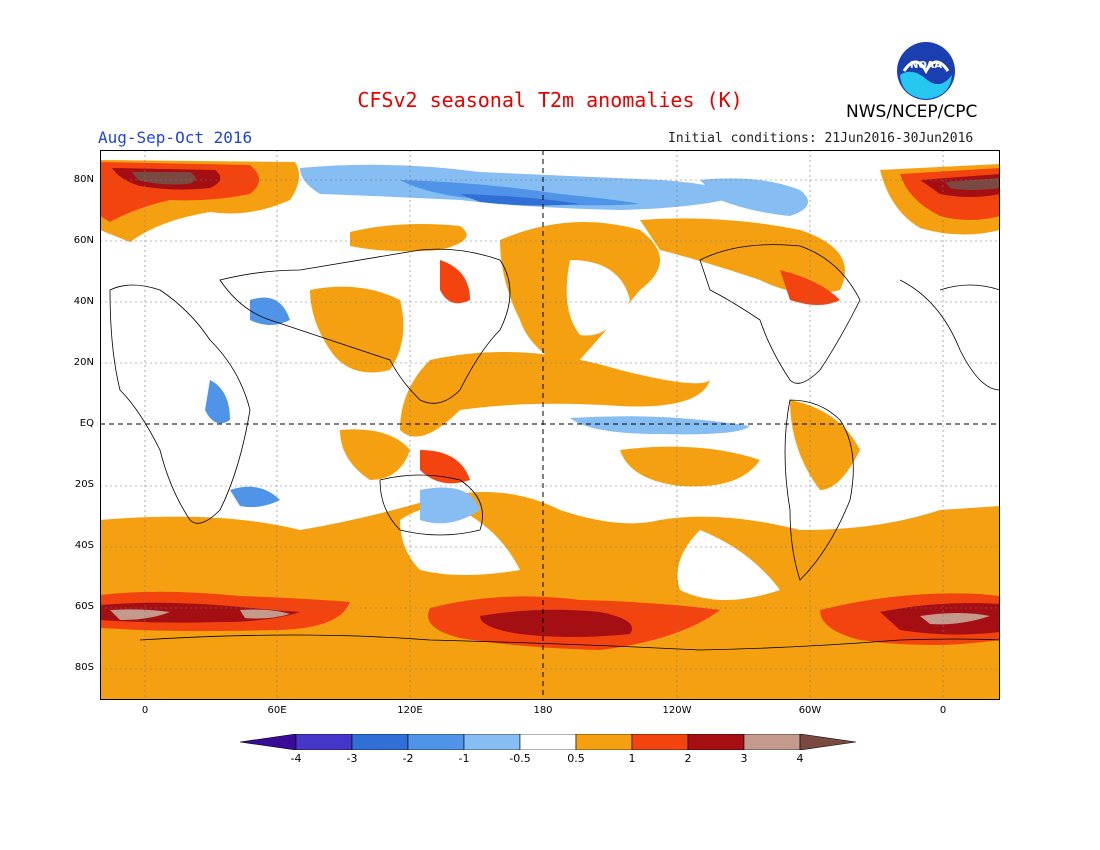 The height and width of the screenshot is (850, 1100). What do you see at coordinates (632, 758) in the screenshot?
I see `colorbar-label: 1` at bounding box center [632, 758].